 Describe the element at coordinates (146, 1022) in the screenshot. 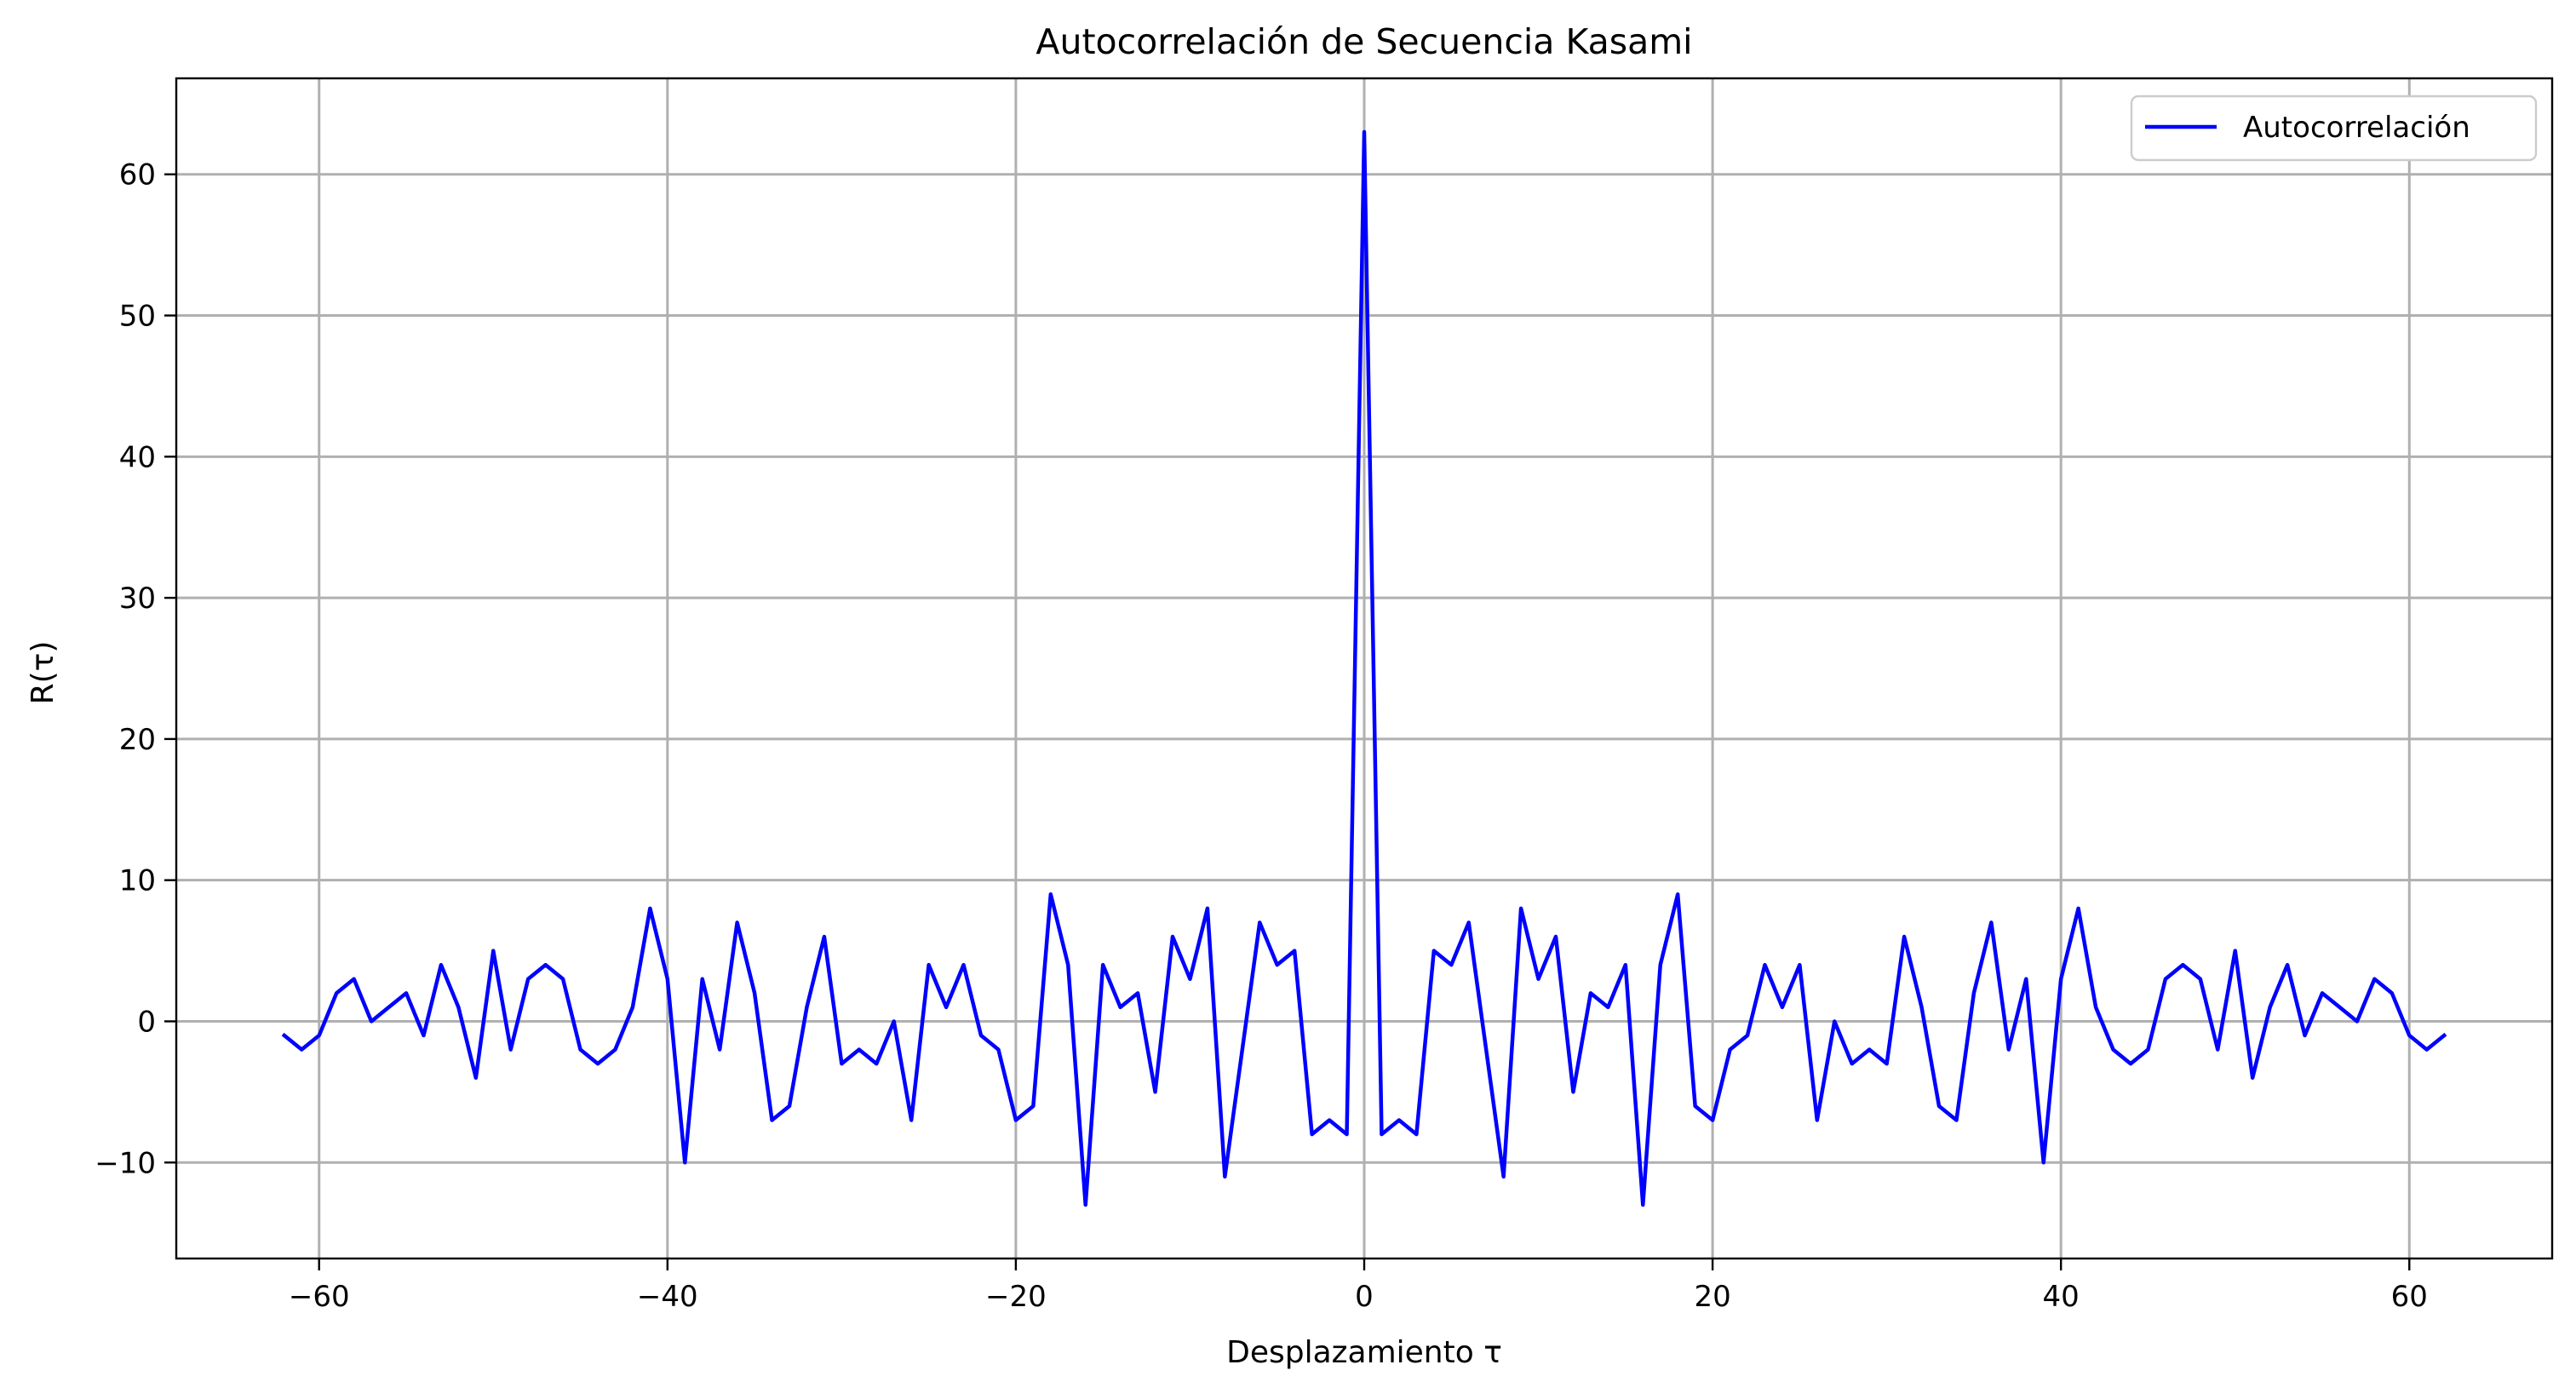

I see `y-tick-label: 0` at that location.